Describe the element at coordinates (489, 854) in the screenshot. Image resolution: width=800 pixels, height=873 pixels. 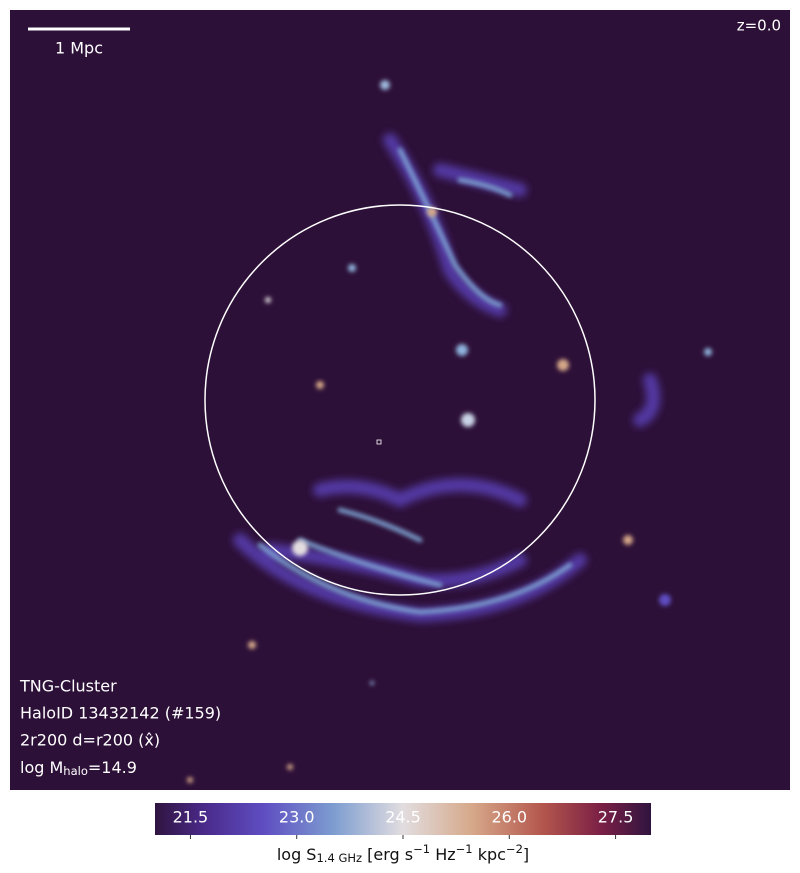
I see `label-part: kpc` at that location.